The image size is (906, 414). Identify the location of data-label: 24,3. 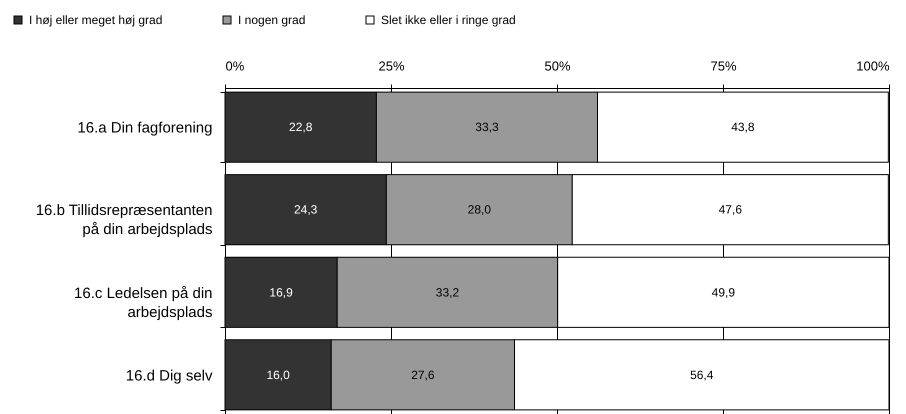
(306, 209).